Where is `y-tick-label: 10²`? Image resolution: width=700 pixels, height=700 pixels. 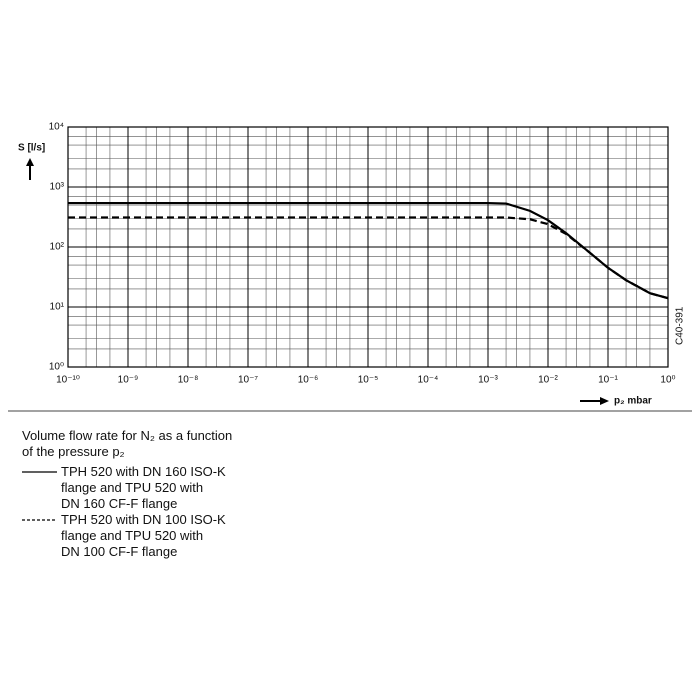 y-tick-label: 10² is located at coordinates (57, 247).